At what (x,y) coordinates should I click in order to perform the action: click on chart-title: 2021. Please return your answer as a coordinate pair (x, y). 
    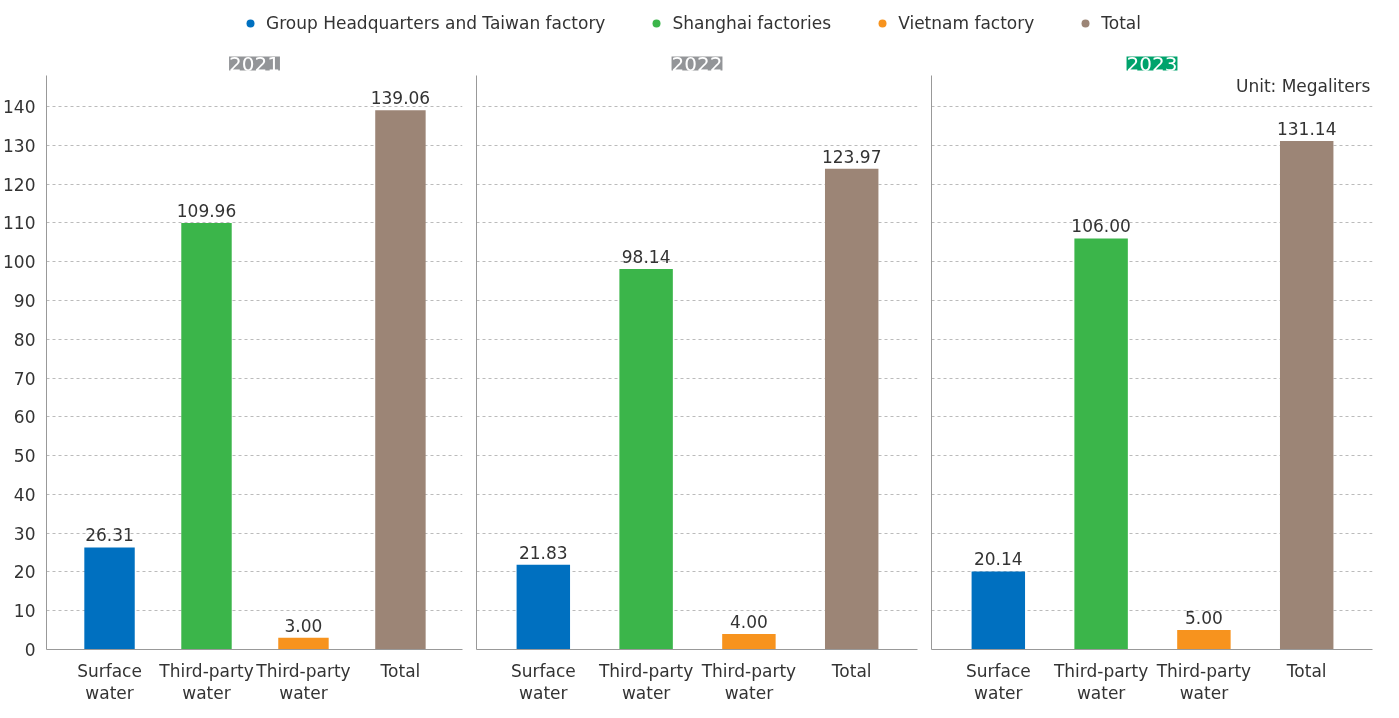
    Looking at the image, I should click on (254, 63).